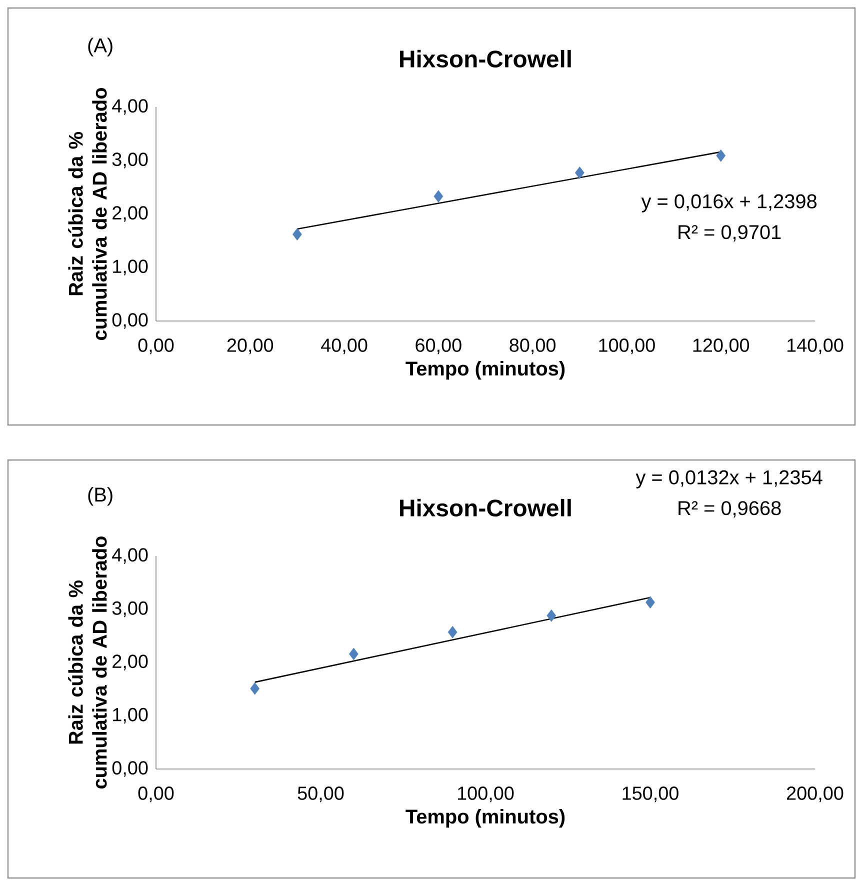 This screenshot has height=886, width=867. I want to click on annotation: y = 0,016x + 1,2398, so click(729, 203).